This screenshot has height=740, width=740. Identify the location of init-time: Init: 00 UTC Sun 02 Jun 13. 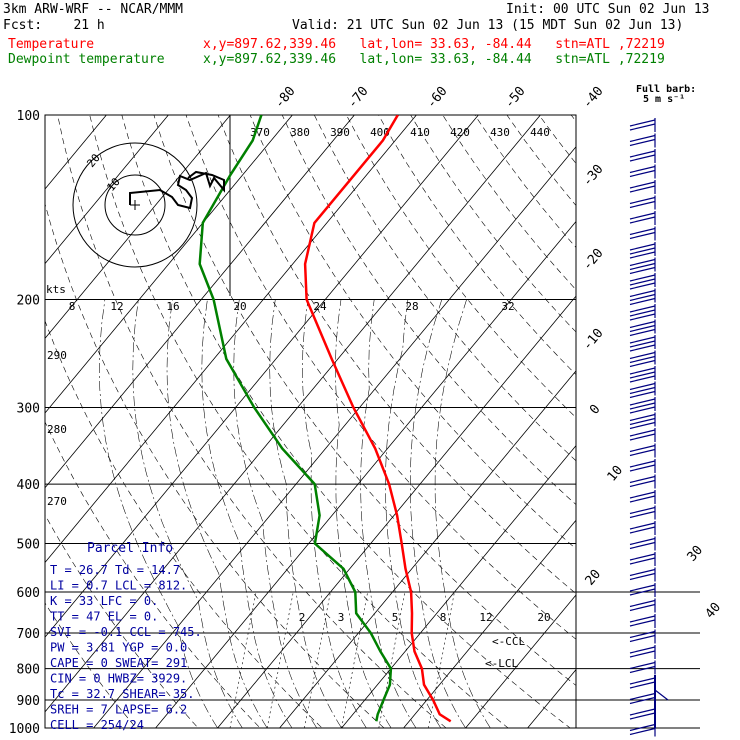
(608, 9).